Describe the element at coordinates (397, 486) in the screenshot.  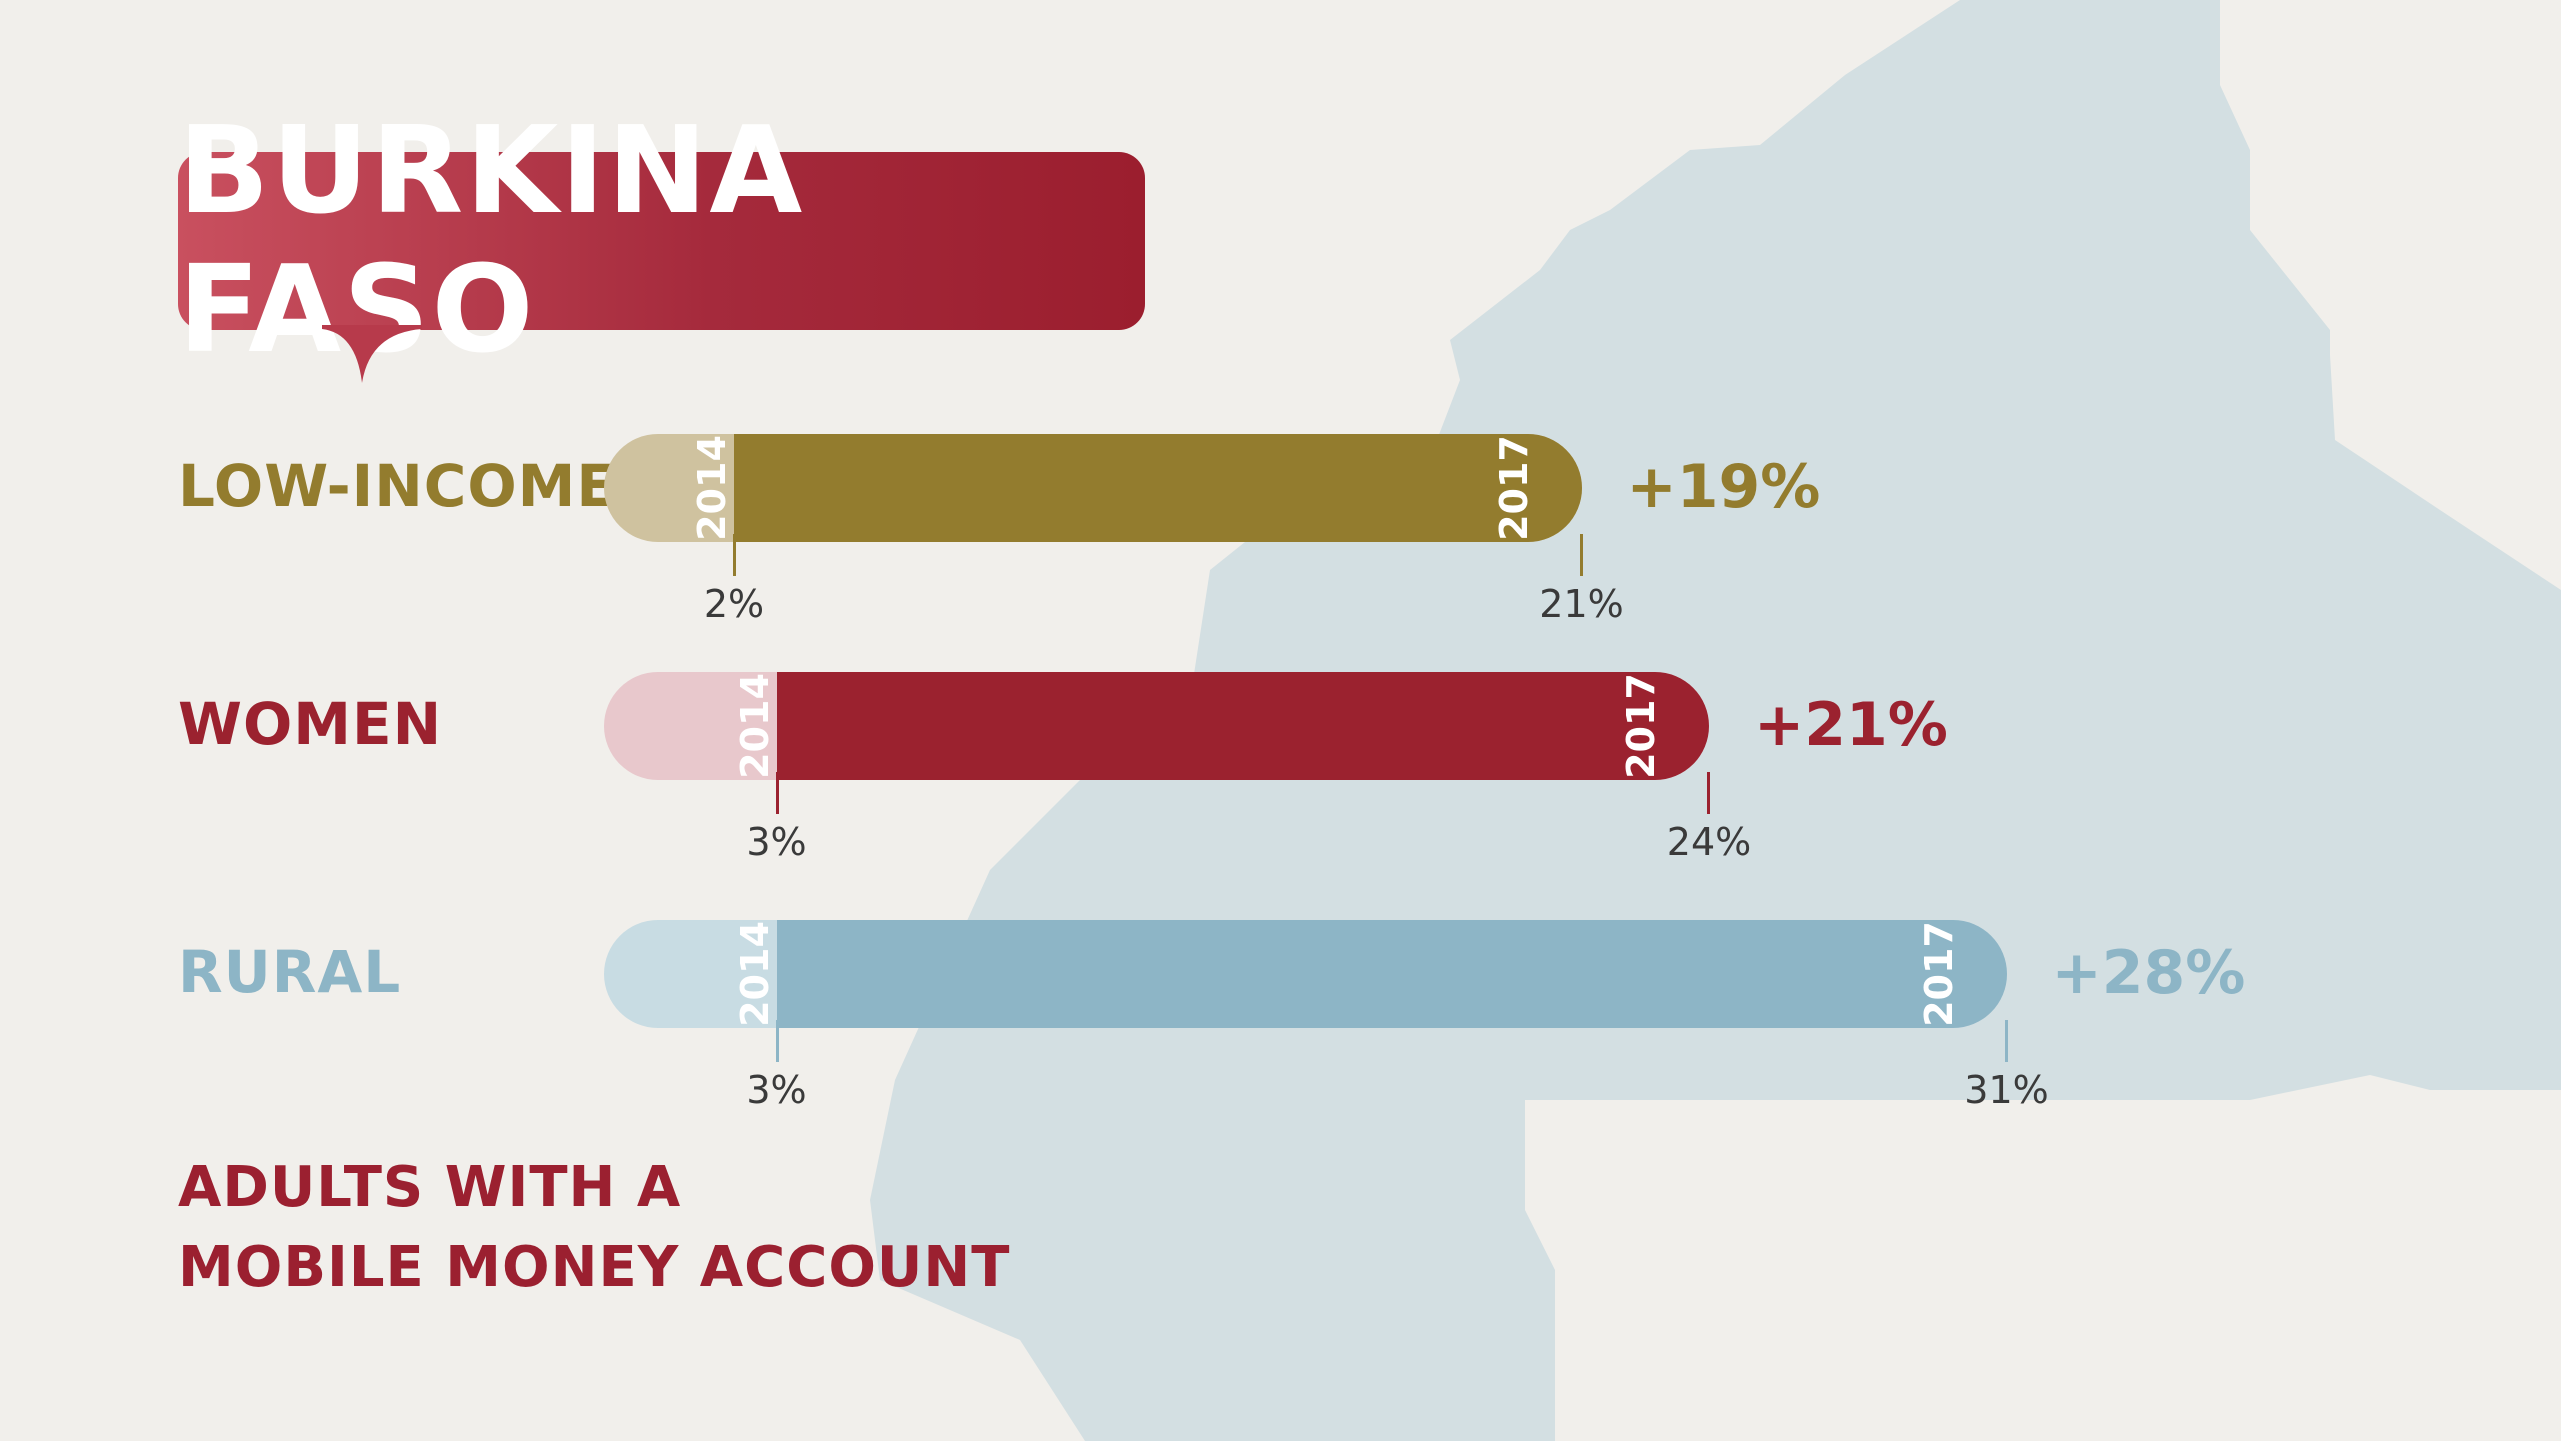
I see `category-label: LOW-INCOME` at that location.